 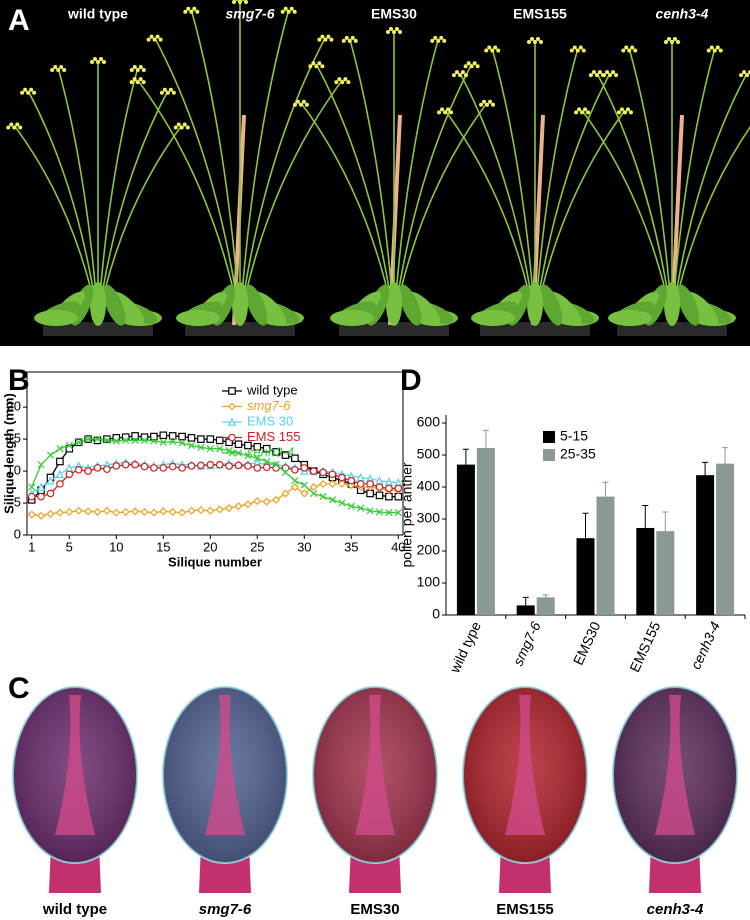 I want to click on x-tick-label: 35, so click(x=351, y=546).